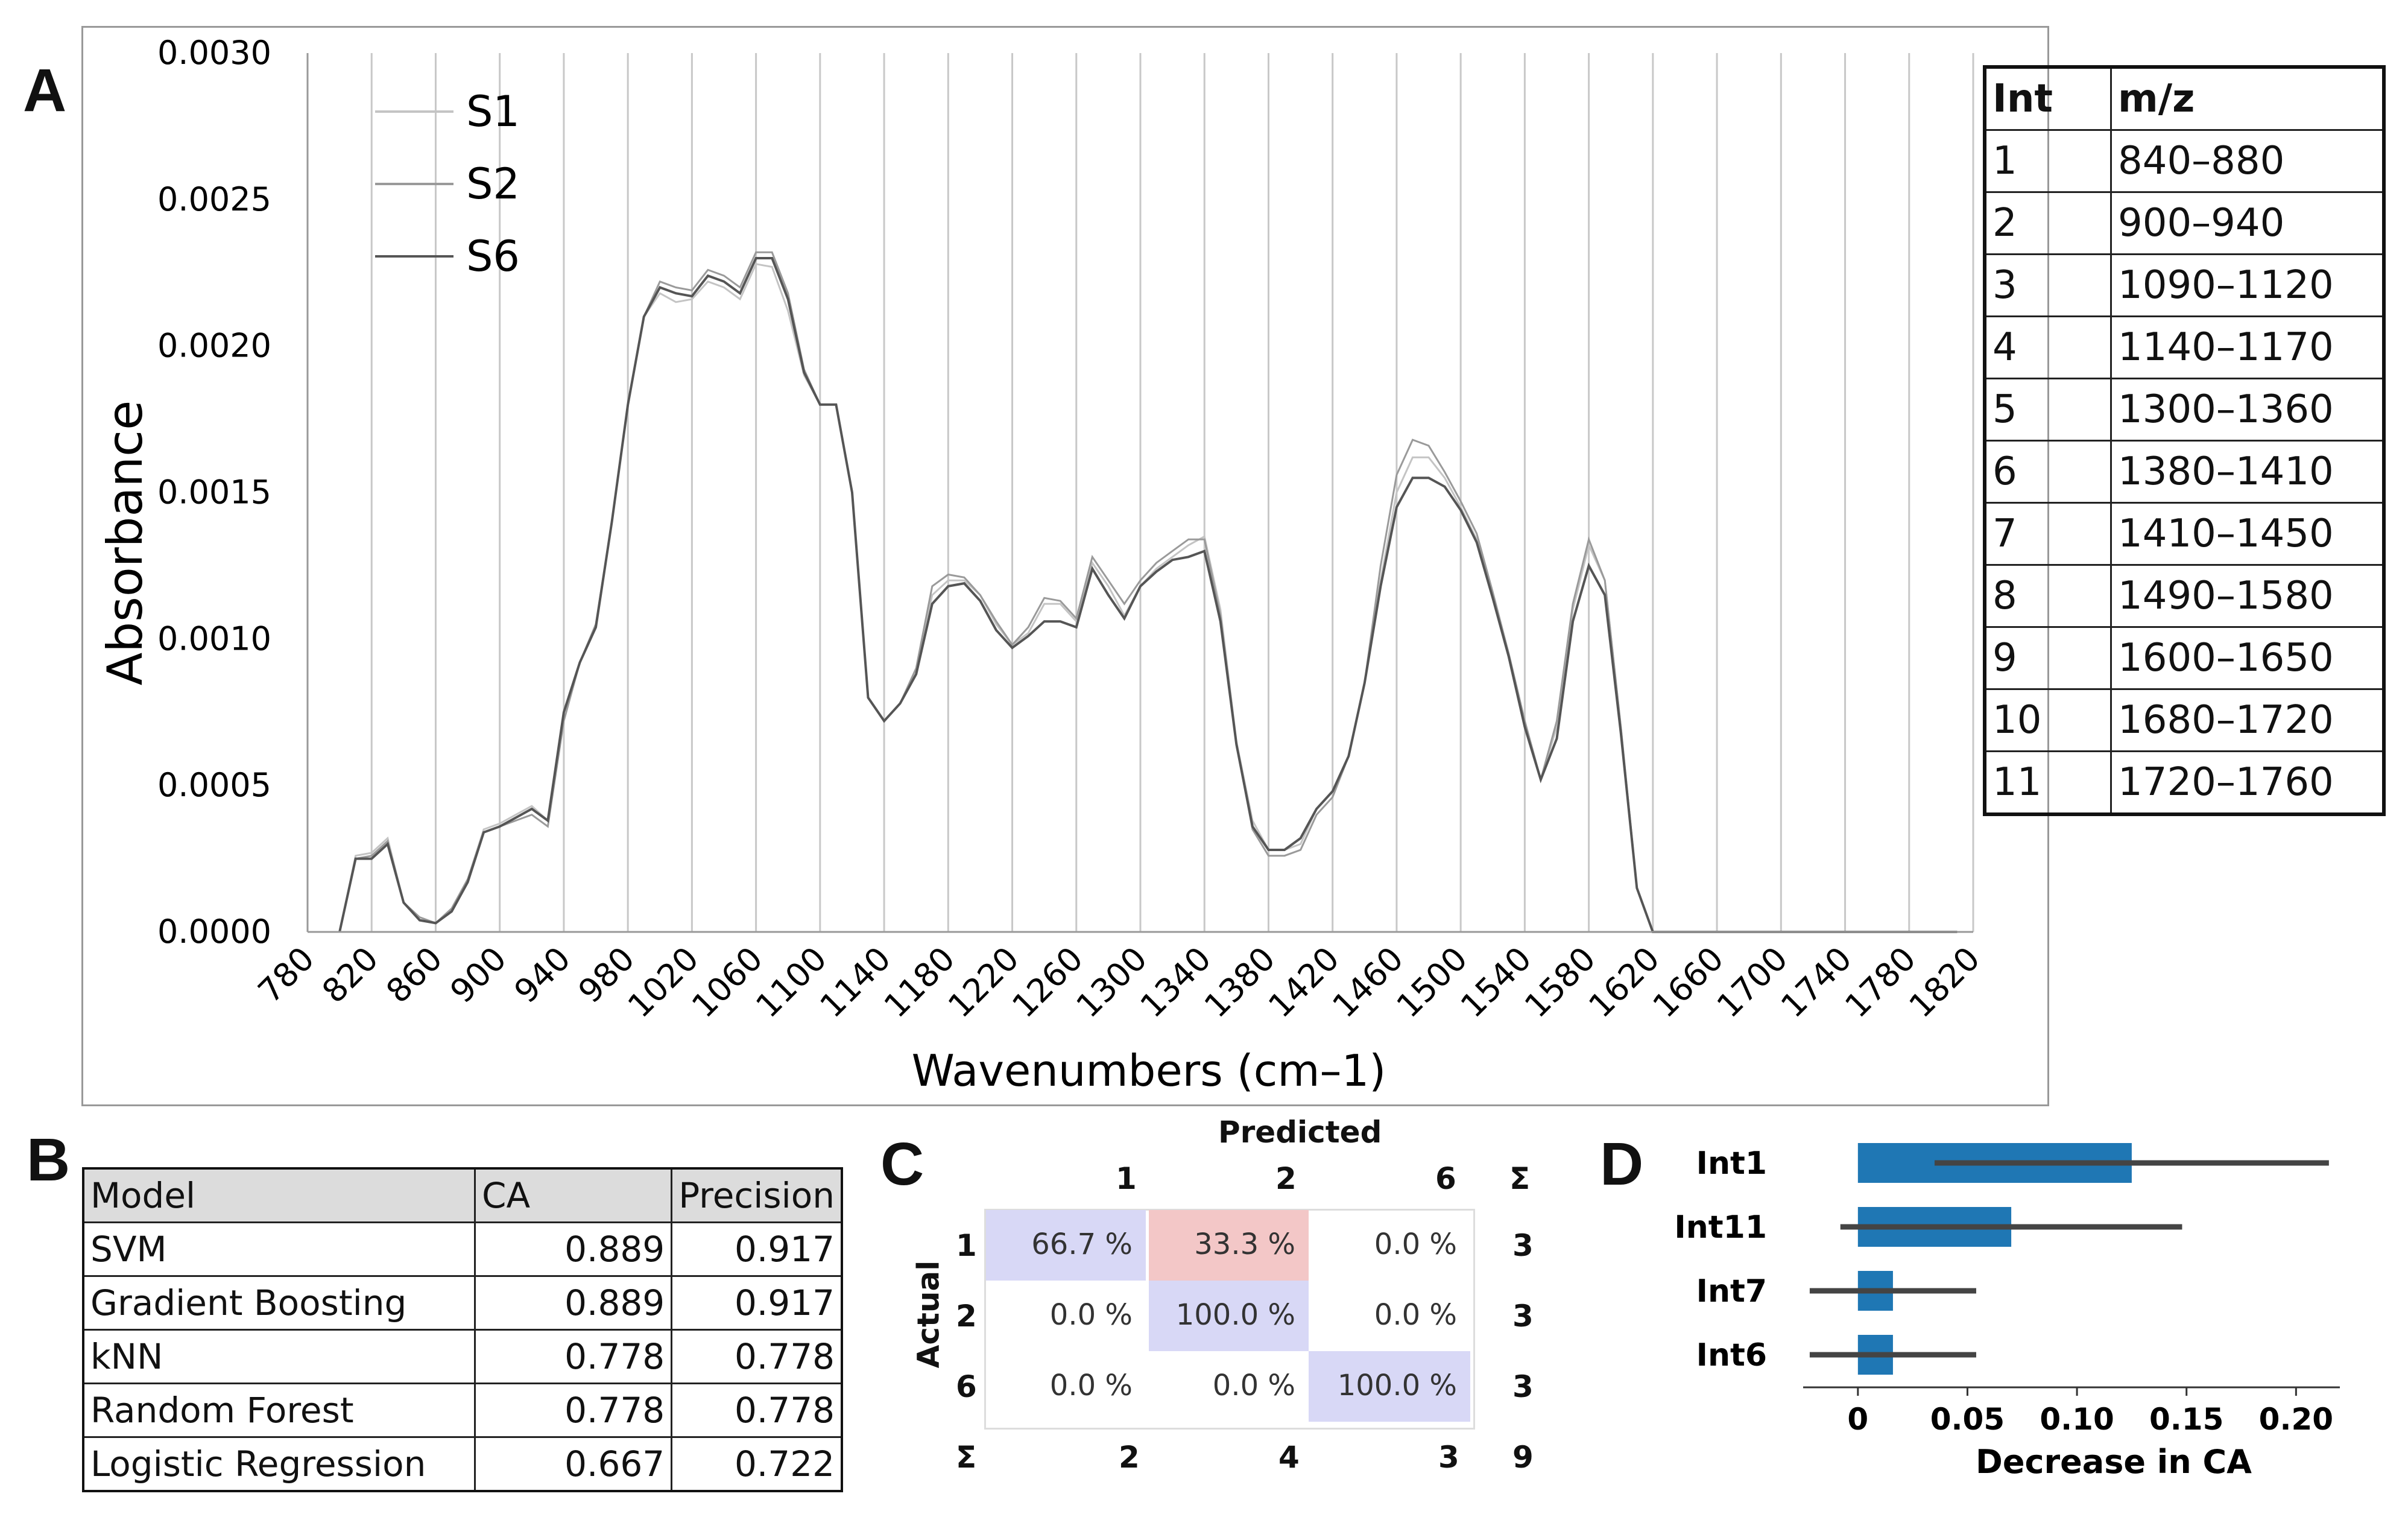 This screenshot has height=1514, width=2408. I want to click on interval-range: 1720–1760, so click(2247, 783).